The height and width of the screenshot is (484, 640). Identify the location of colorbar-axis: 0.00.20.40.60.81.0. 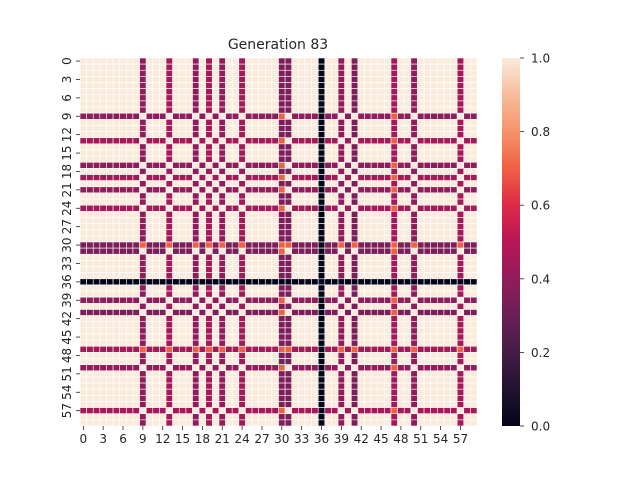
(535, 243).